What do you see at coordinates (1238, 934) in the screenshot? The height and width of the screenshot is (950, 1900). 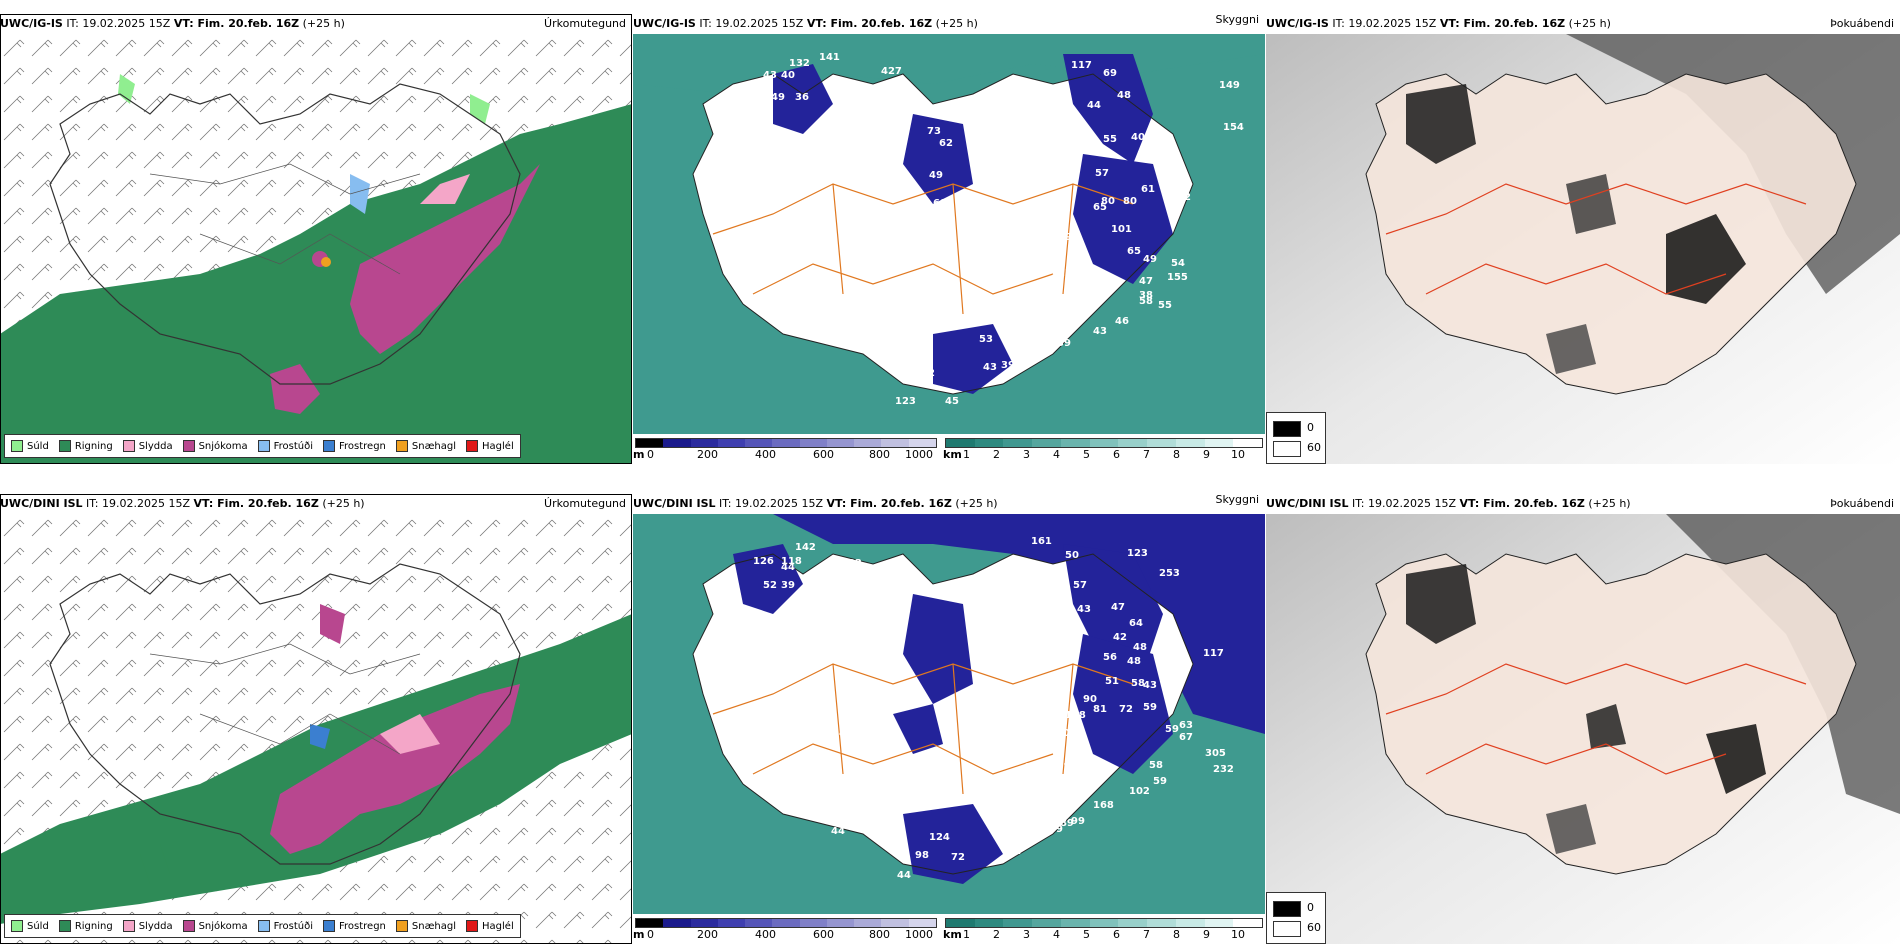 I see `colorbar-tick: 10` at bounding box center [1238, 934].